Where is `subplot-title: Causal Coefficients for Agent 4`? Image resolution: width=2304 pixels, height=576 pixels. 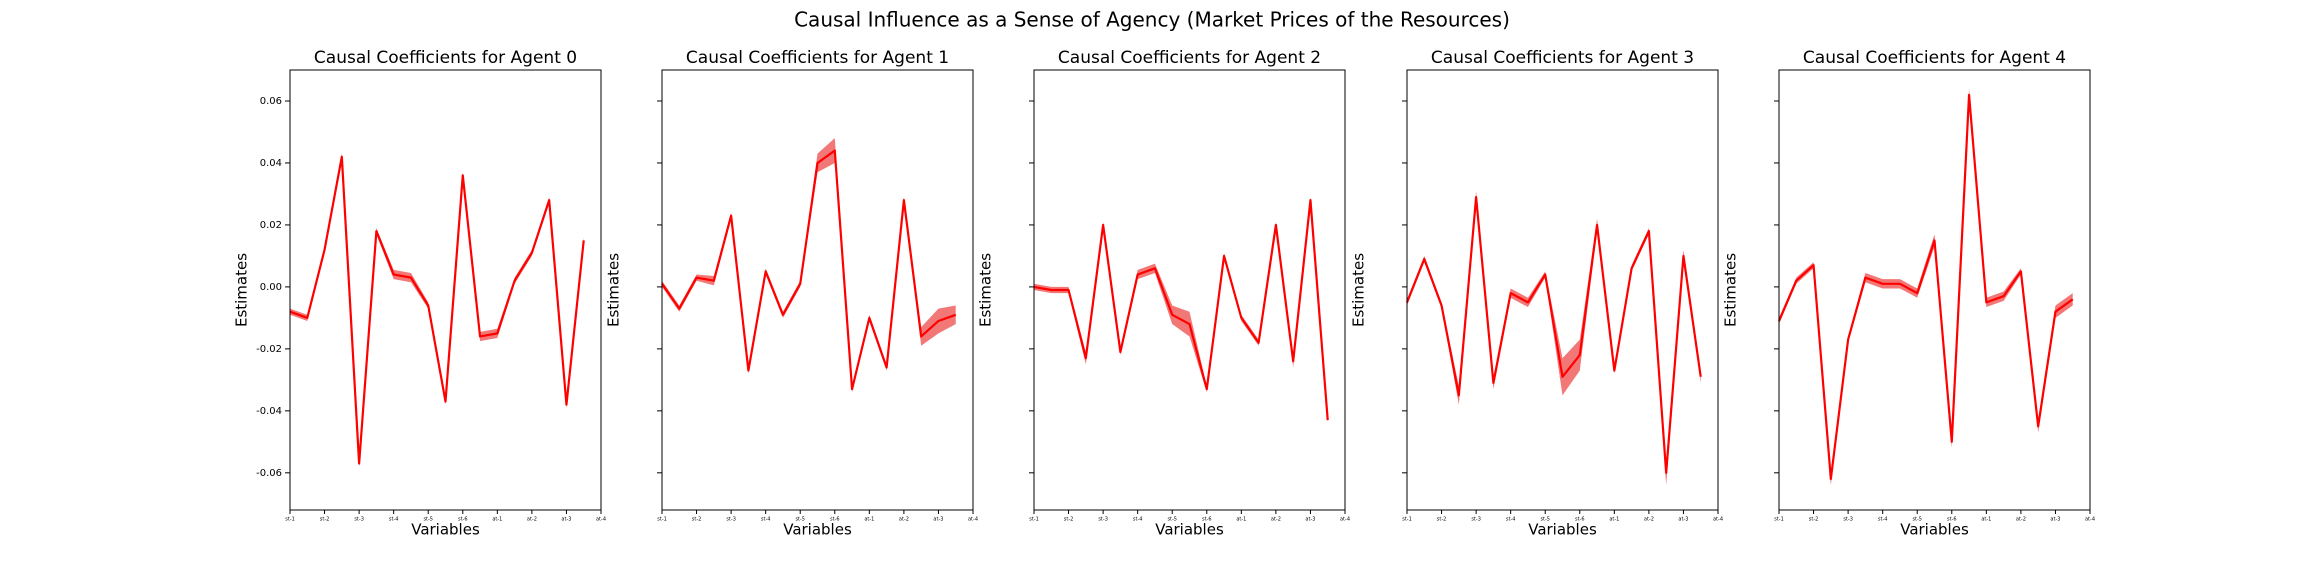 subplot-title: Causal Coefficients for Agent 4 is located at coordinates (1934, 58).